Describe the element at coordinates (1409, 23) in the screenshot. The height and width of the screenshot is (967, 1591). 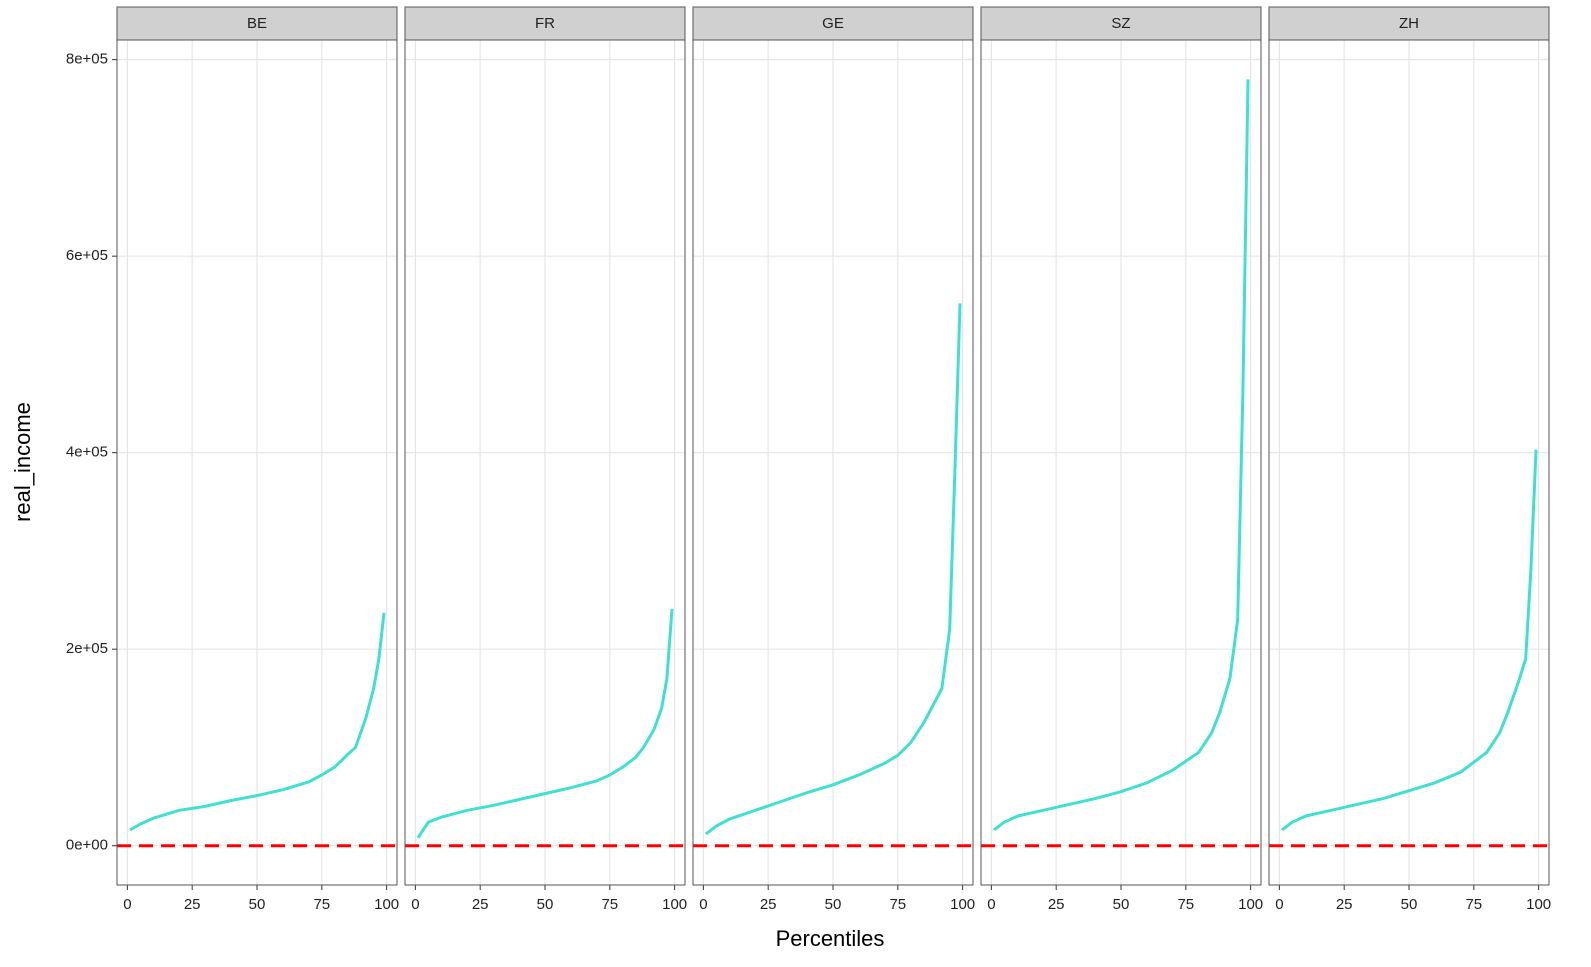
I see `facet-title: ZH` at that location.